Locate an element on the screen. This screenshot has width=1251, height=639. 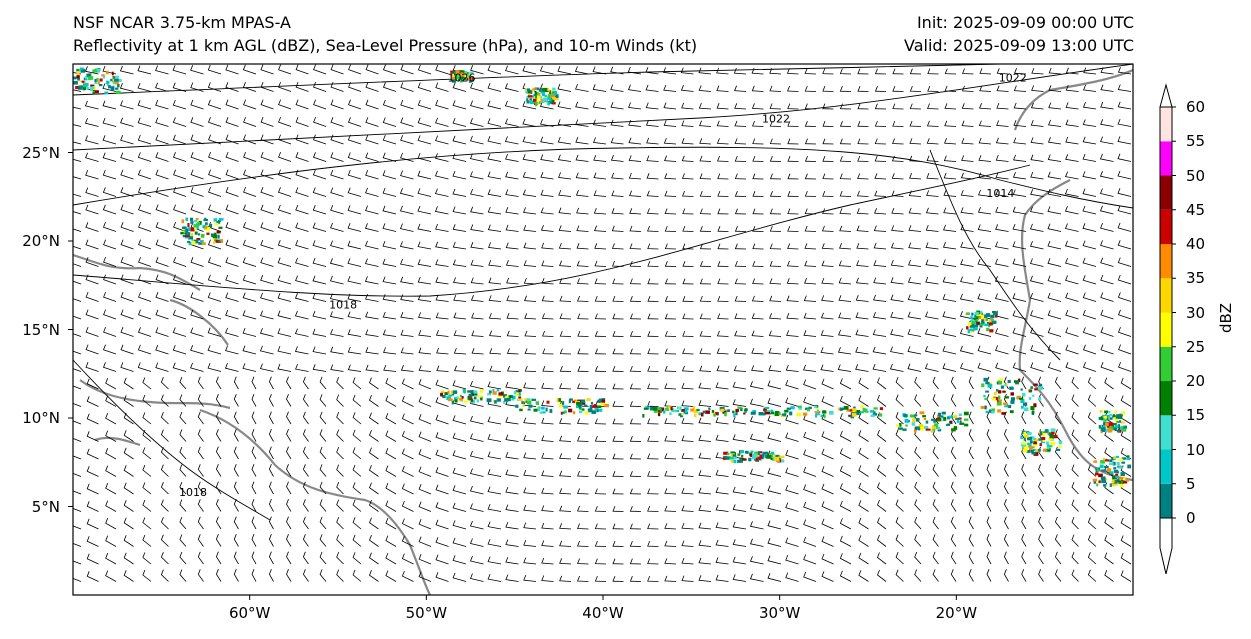
colorbar-tick-label: 30 is located at coordinates (1196, 312).